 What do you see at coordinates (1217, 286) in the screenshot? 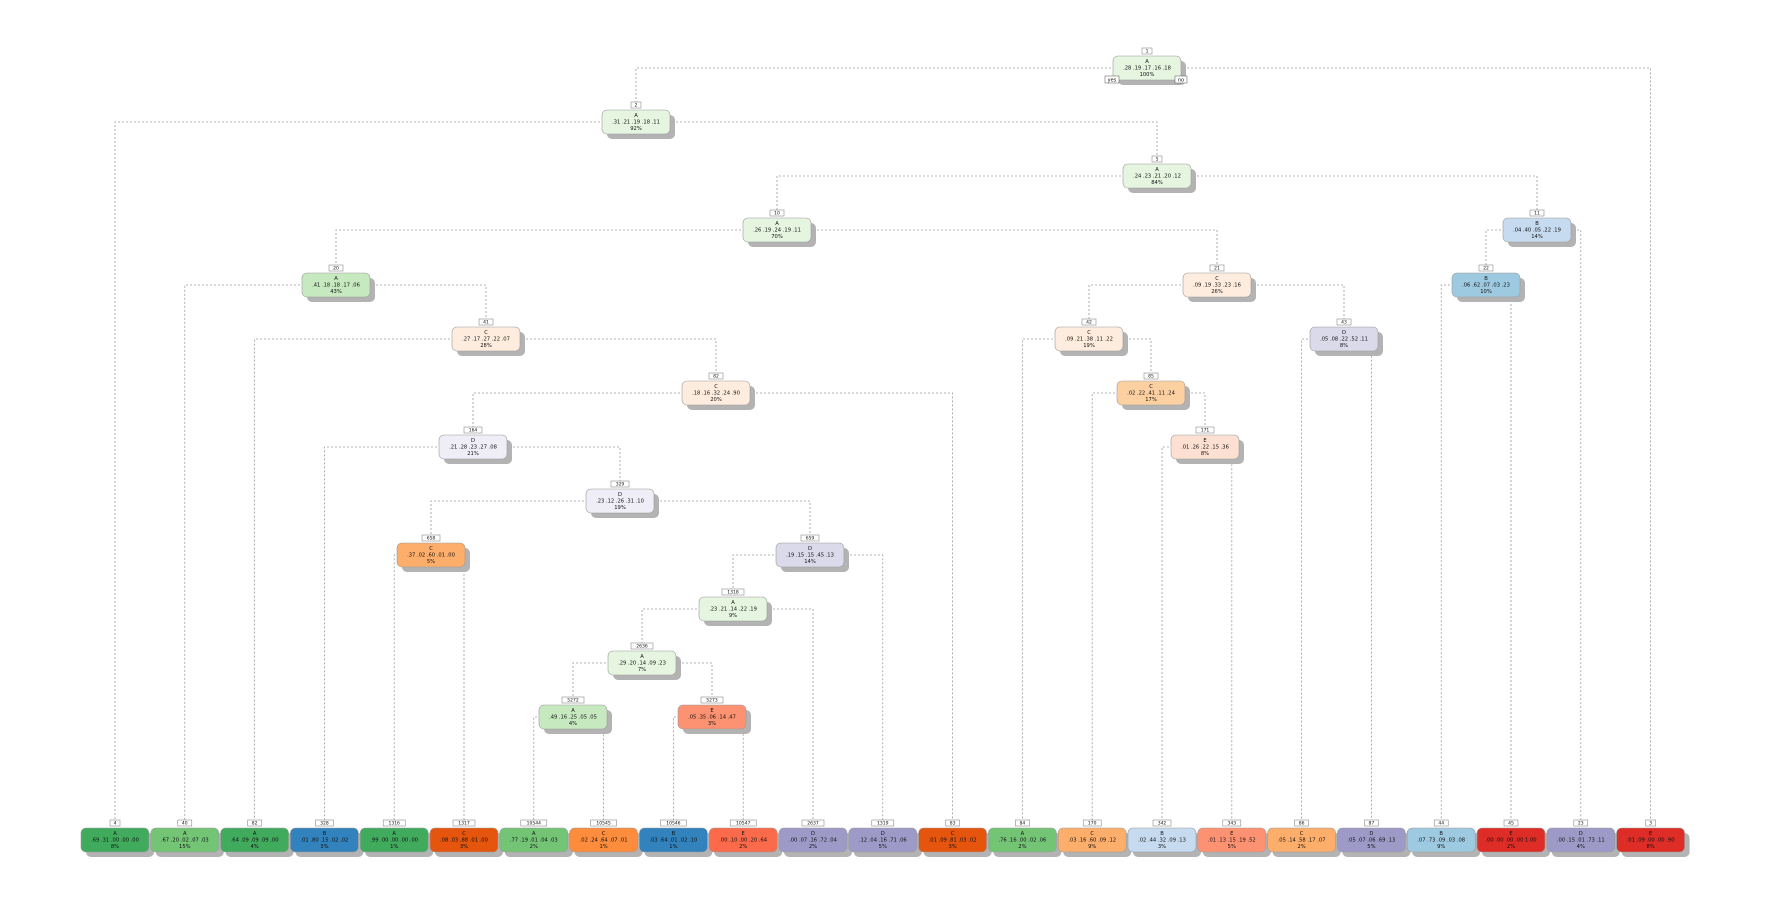
I see `node-probabilities: .09 .19 .33 .23 .16` at bounding box center [1217, 286].